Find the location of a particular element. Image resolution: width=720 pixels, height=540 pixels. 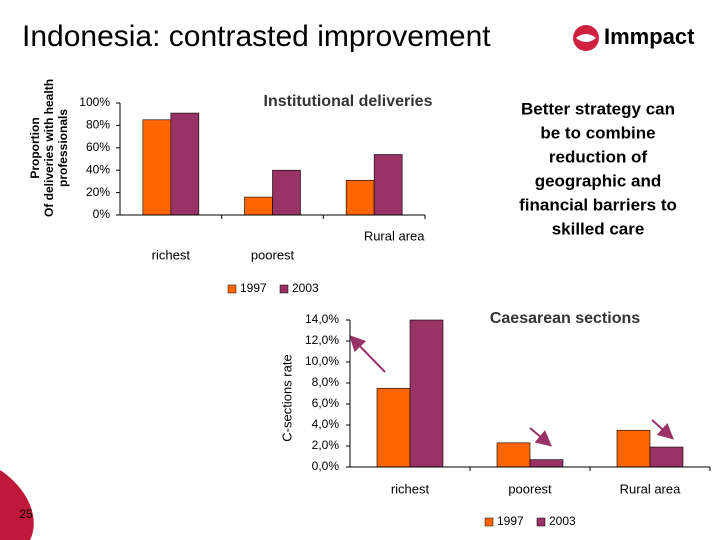

y-axis-label: C-sections rate is located at coordinates (286, 397).